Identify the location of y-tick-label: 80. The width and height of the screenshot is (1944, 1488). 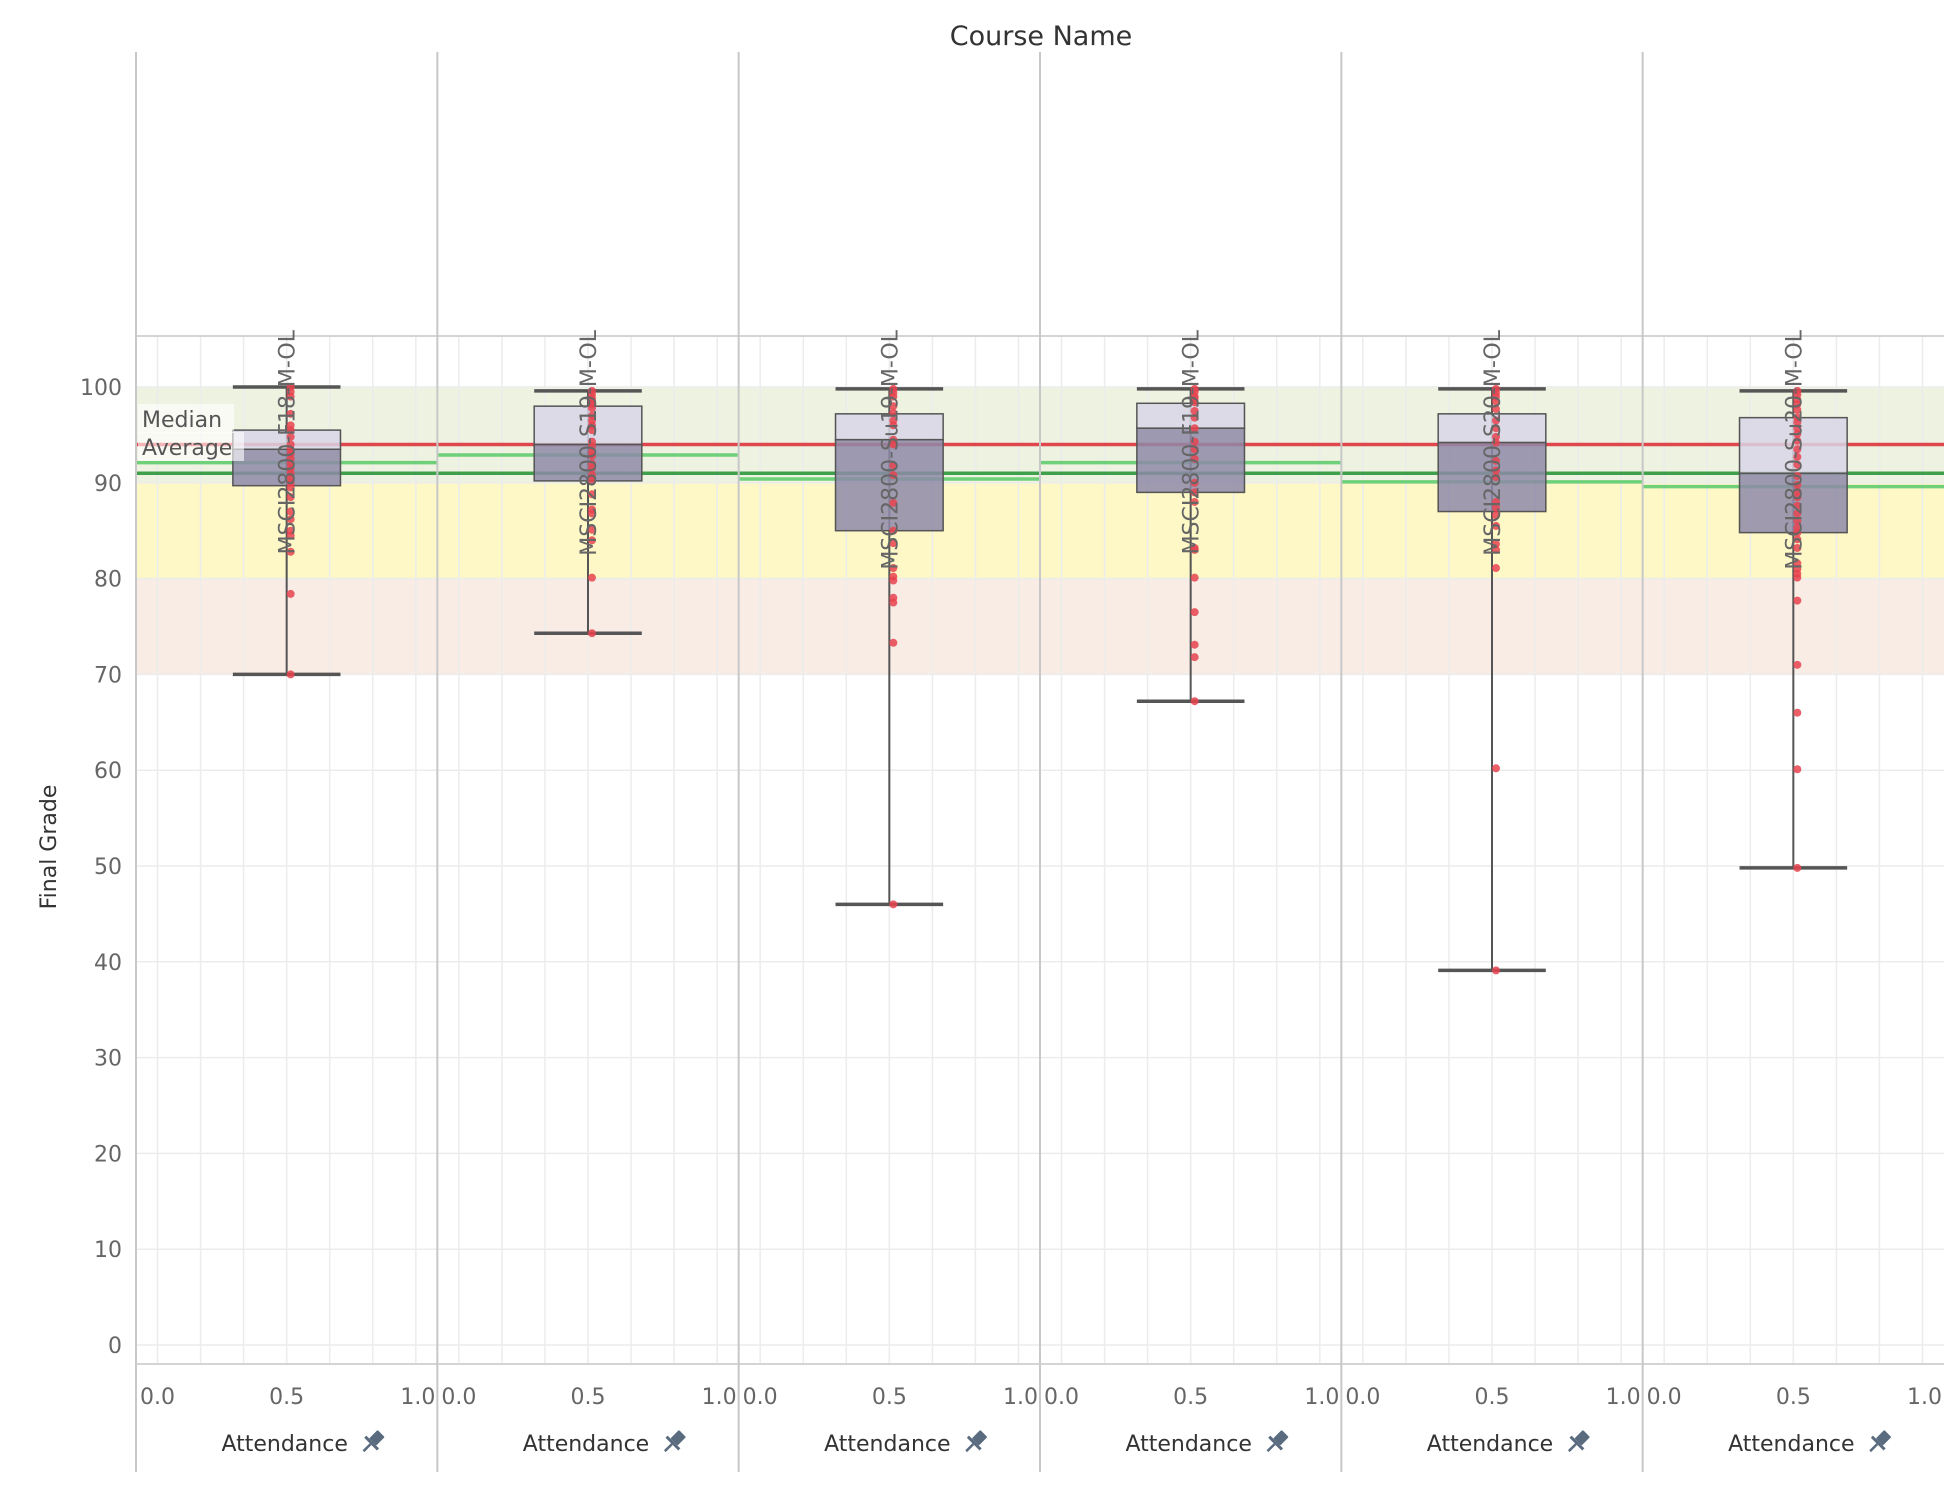
(108, 580).